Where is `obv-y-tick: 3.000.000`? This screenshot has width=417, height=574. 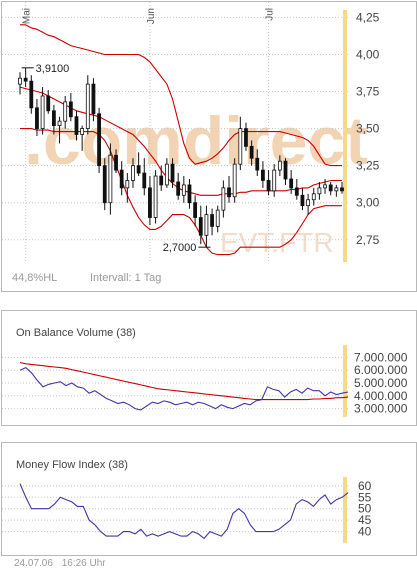
obv-y-tick: 3.000.000 is located at coordinates (381, 409).